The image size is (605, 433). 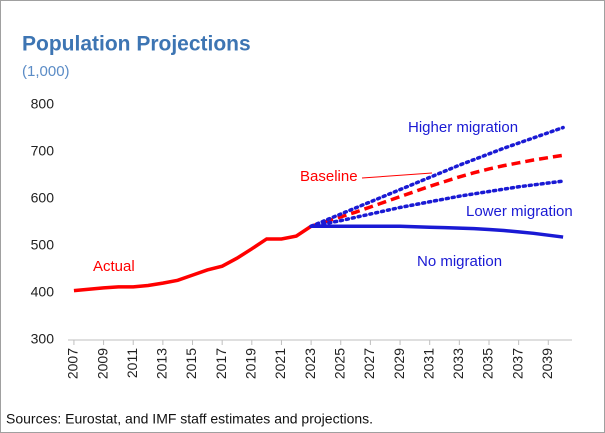 What do you see at coordinates (251, 363) in the screenshot?
I see `x-tick-label: 2019` at bounding box center [251, 363].